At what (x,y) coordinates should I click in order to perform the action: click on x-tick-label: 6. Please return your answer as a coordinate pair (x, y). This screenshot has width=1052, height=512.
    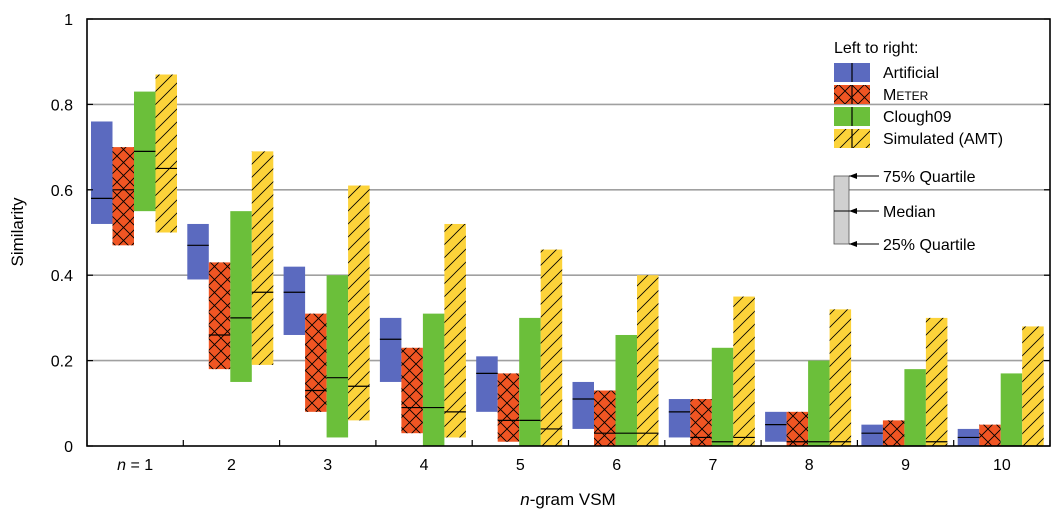
    Looking at the image, I should click on (616, 465).